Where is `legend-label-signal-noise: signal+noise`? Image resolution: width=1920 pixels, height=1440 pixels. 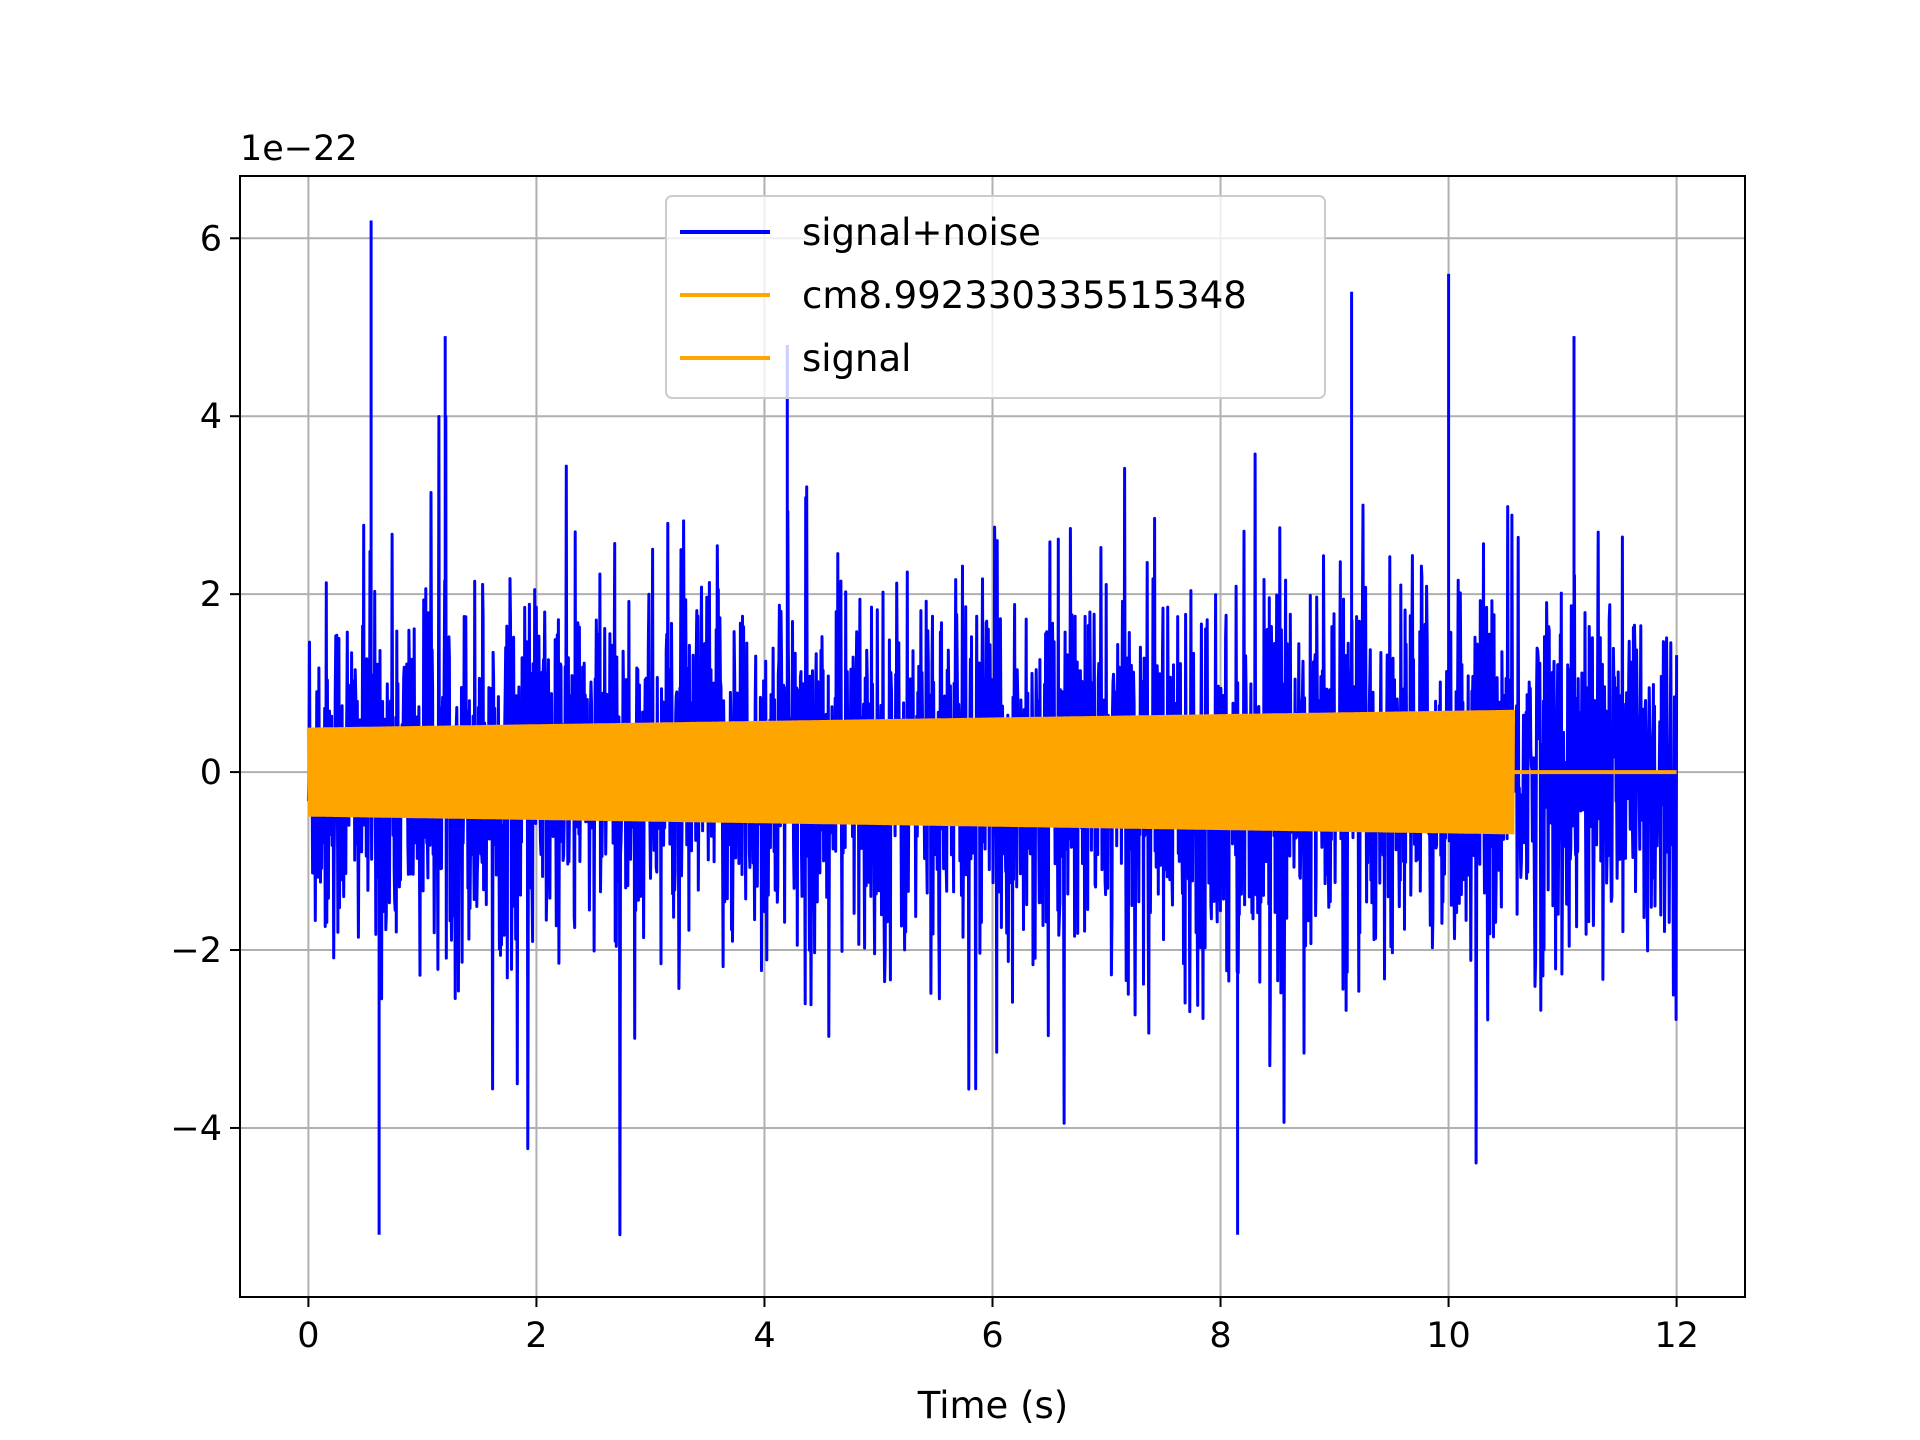 legend-label-signal-noise: signal+noise is located at coordinates (921, 232).